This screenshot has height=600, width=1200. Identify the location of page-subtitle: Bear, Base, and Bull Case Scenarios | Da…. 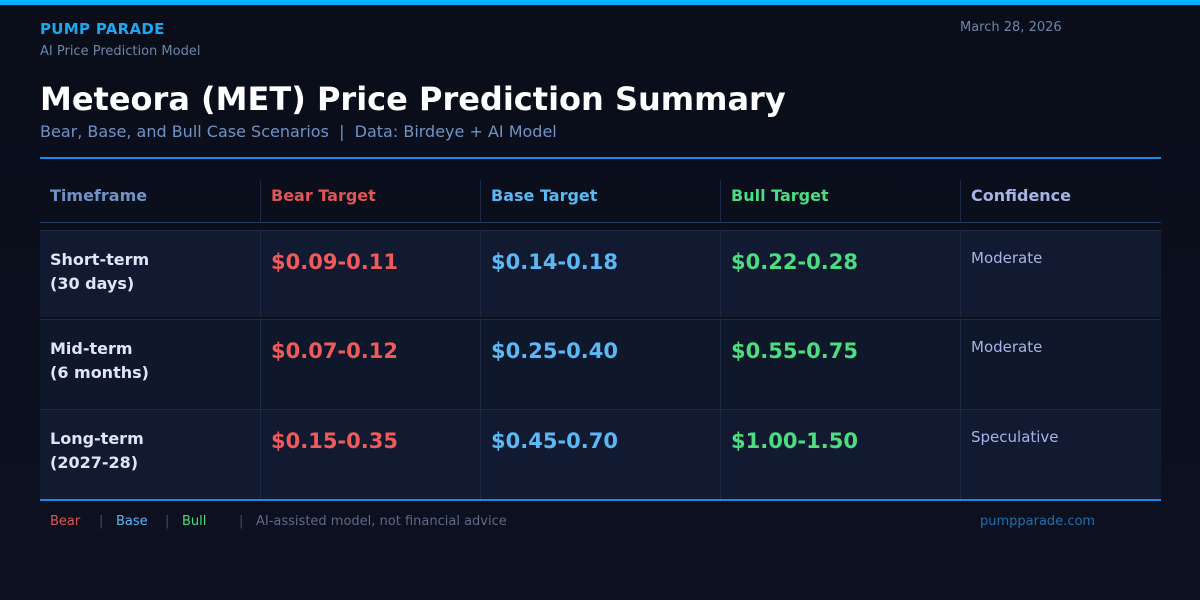
(298, 131).